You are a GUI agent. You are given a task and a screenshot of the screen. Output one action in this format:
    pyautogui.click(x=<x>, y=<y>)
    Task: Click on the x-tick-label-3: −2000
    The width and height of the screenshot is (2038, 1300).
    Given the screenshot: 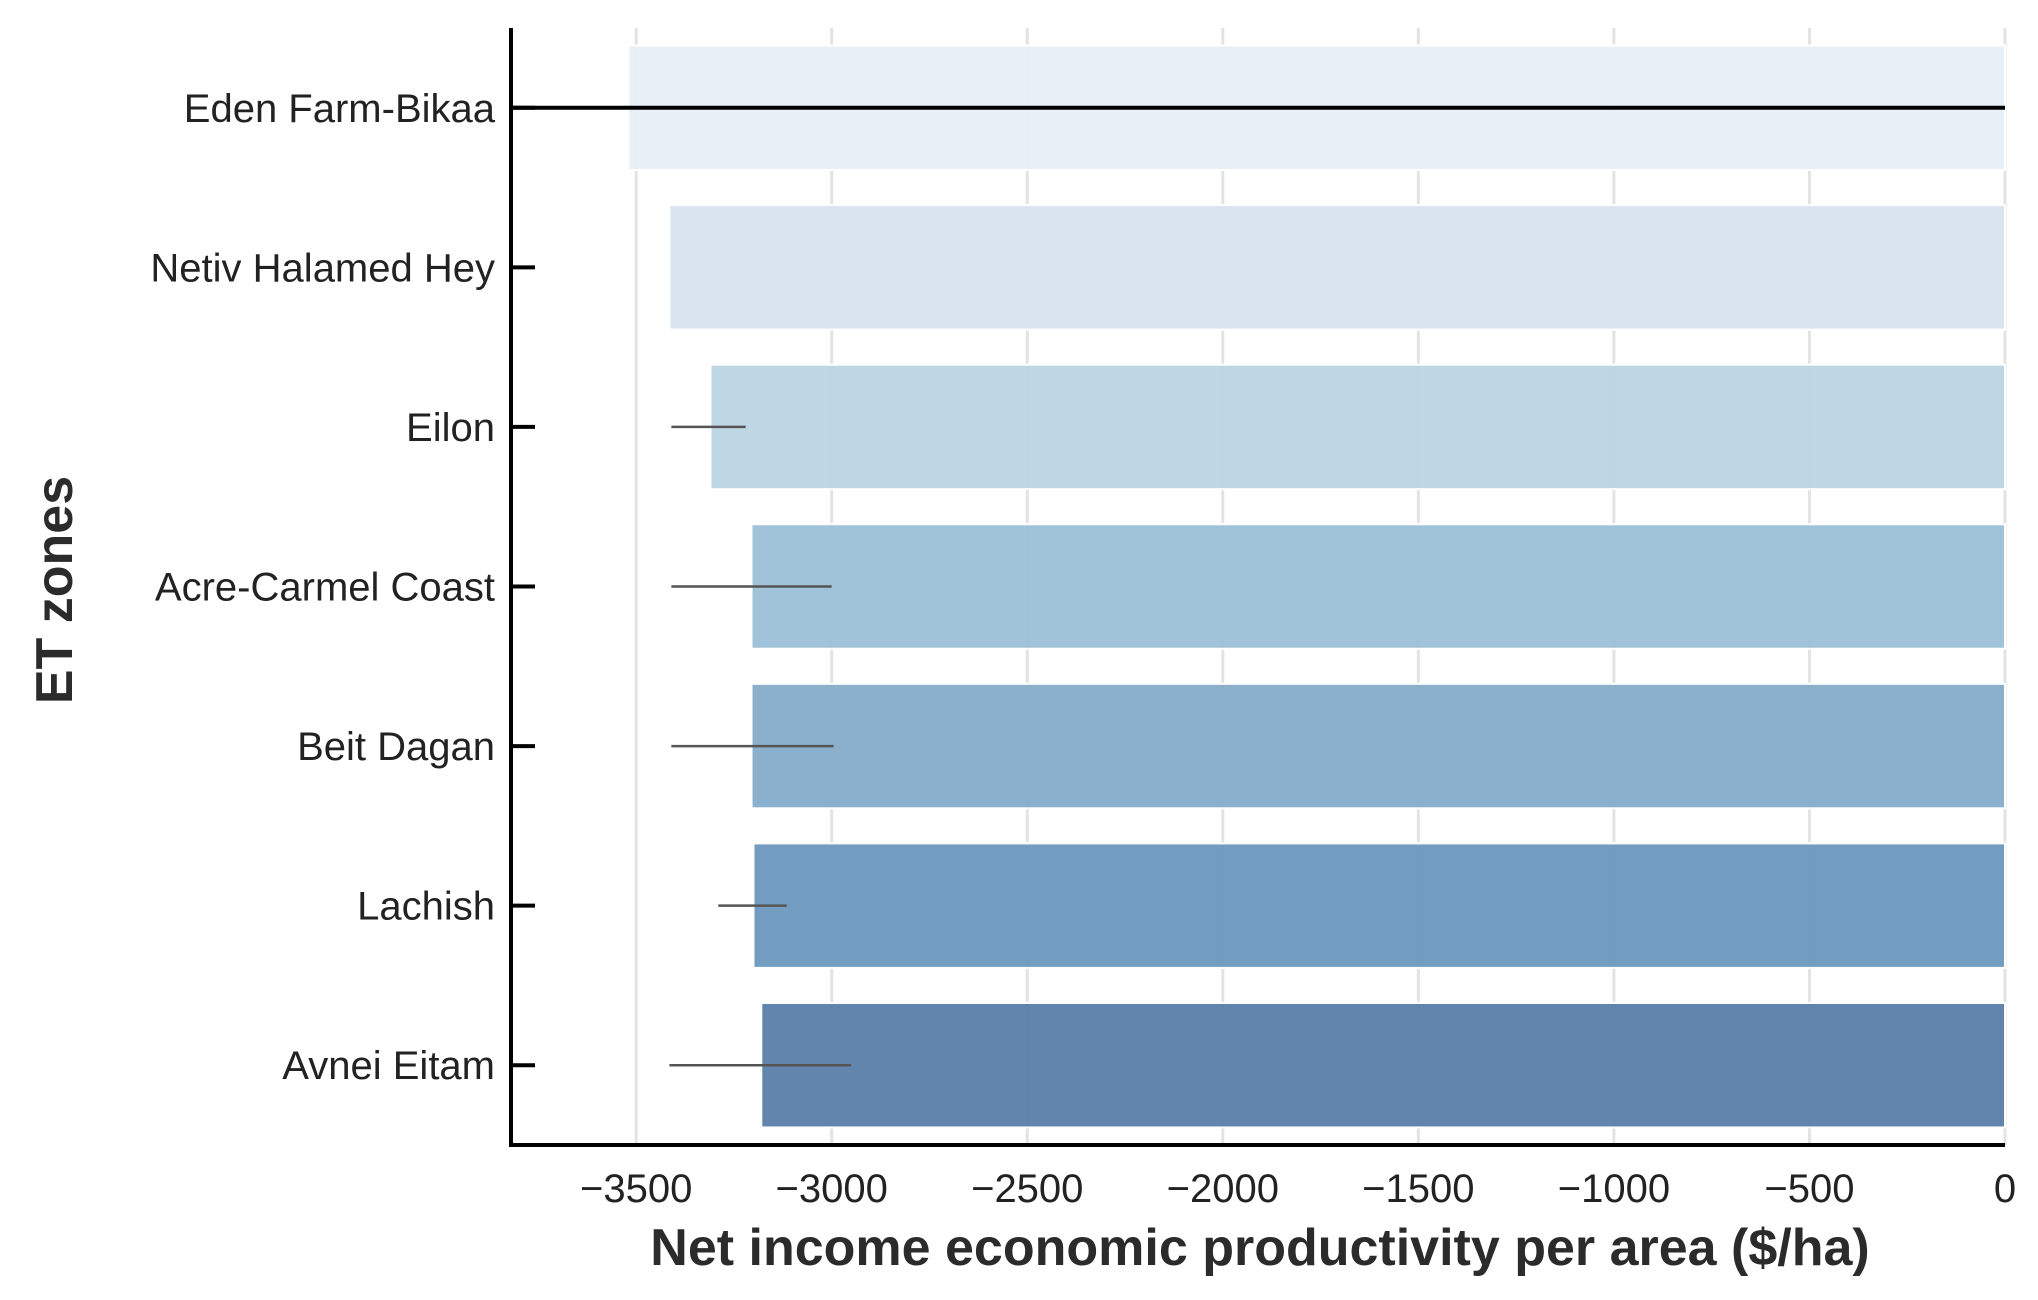 What is the action you would take?
    pyautogui.click(x=1223, y=1189)
    